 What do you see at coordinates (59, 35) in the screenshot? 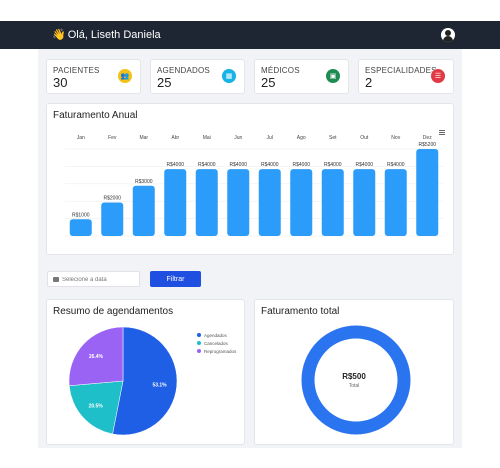
I see `waving-hand-icon: 👋` at bounding box center [59, 35].